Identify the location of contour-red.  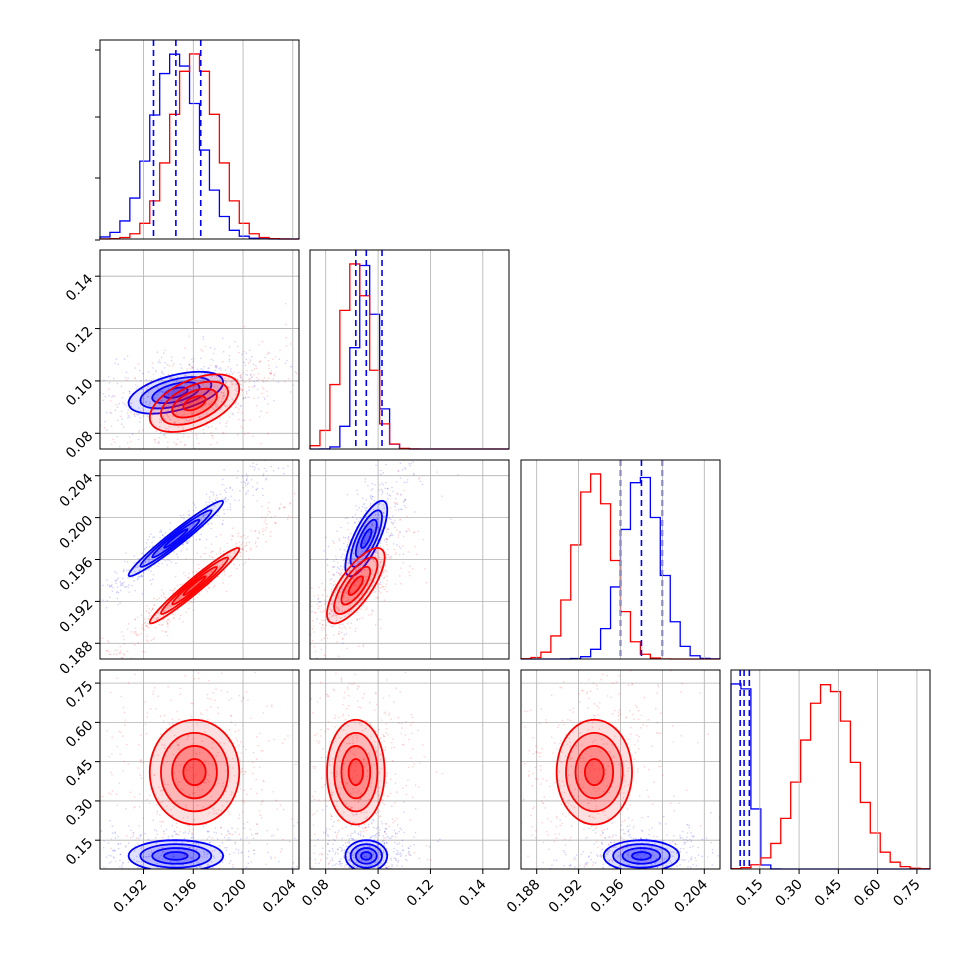
(356, 585).